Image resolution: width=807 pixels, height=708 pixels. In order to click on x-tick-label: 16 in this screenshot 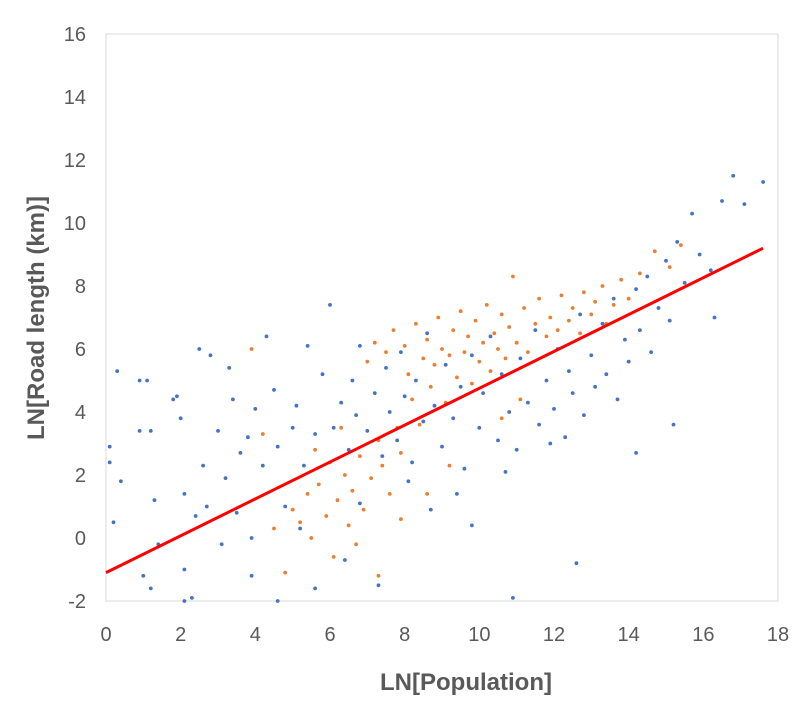, I will do `click(703, 635)`.